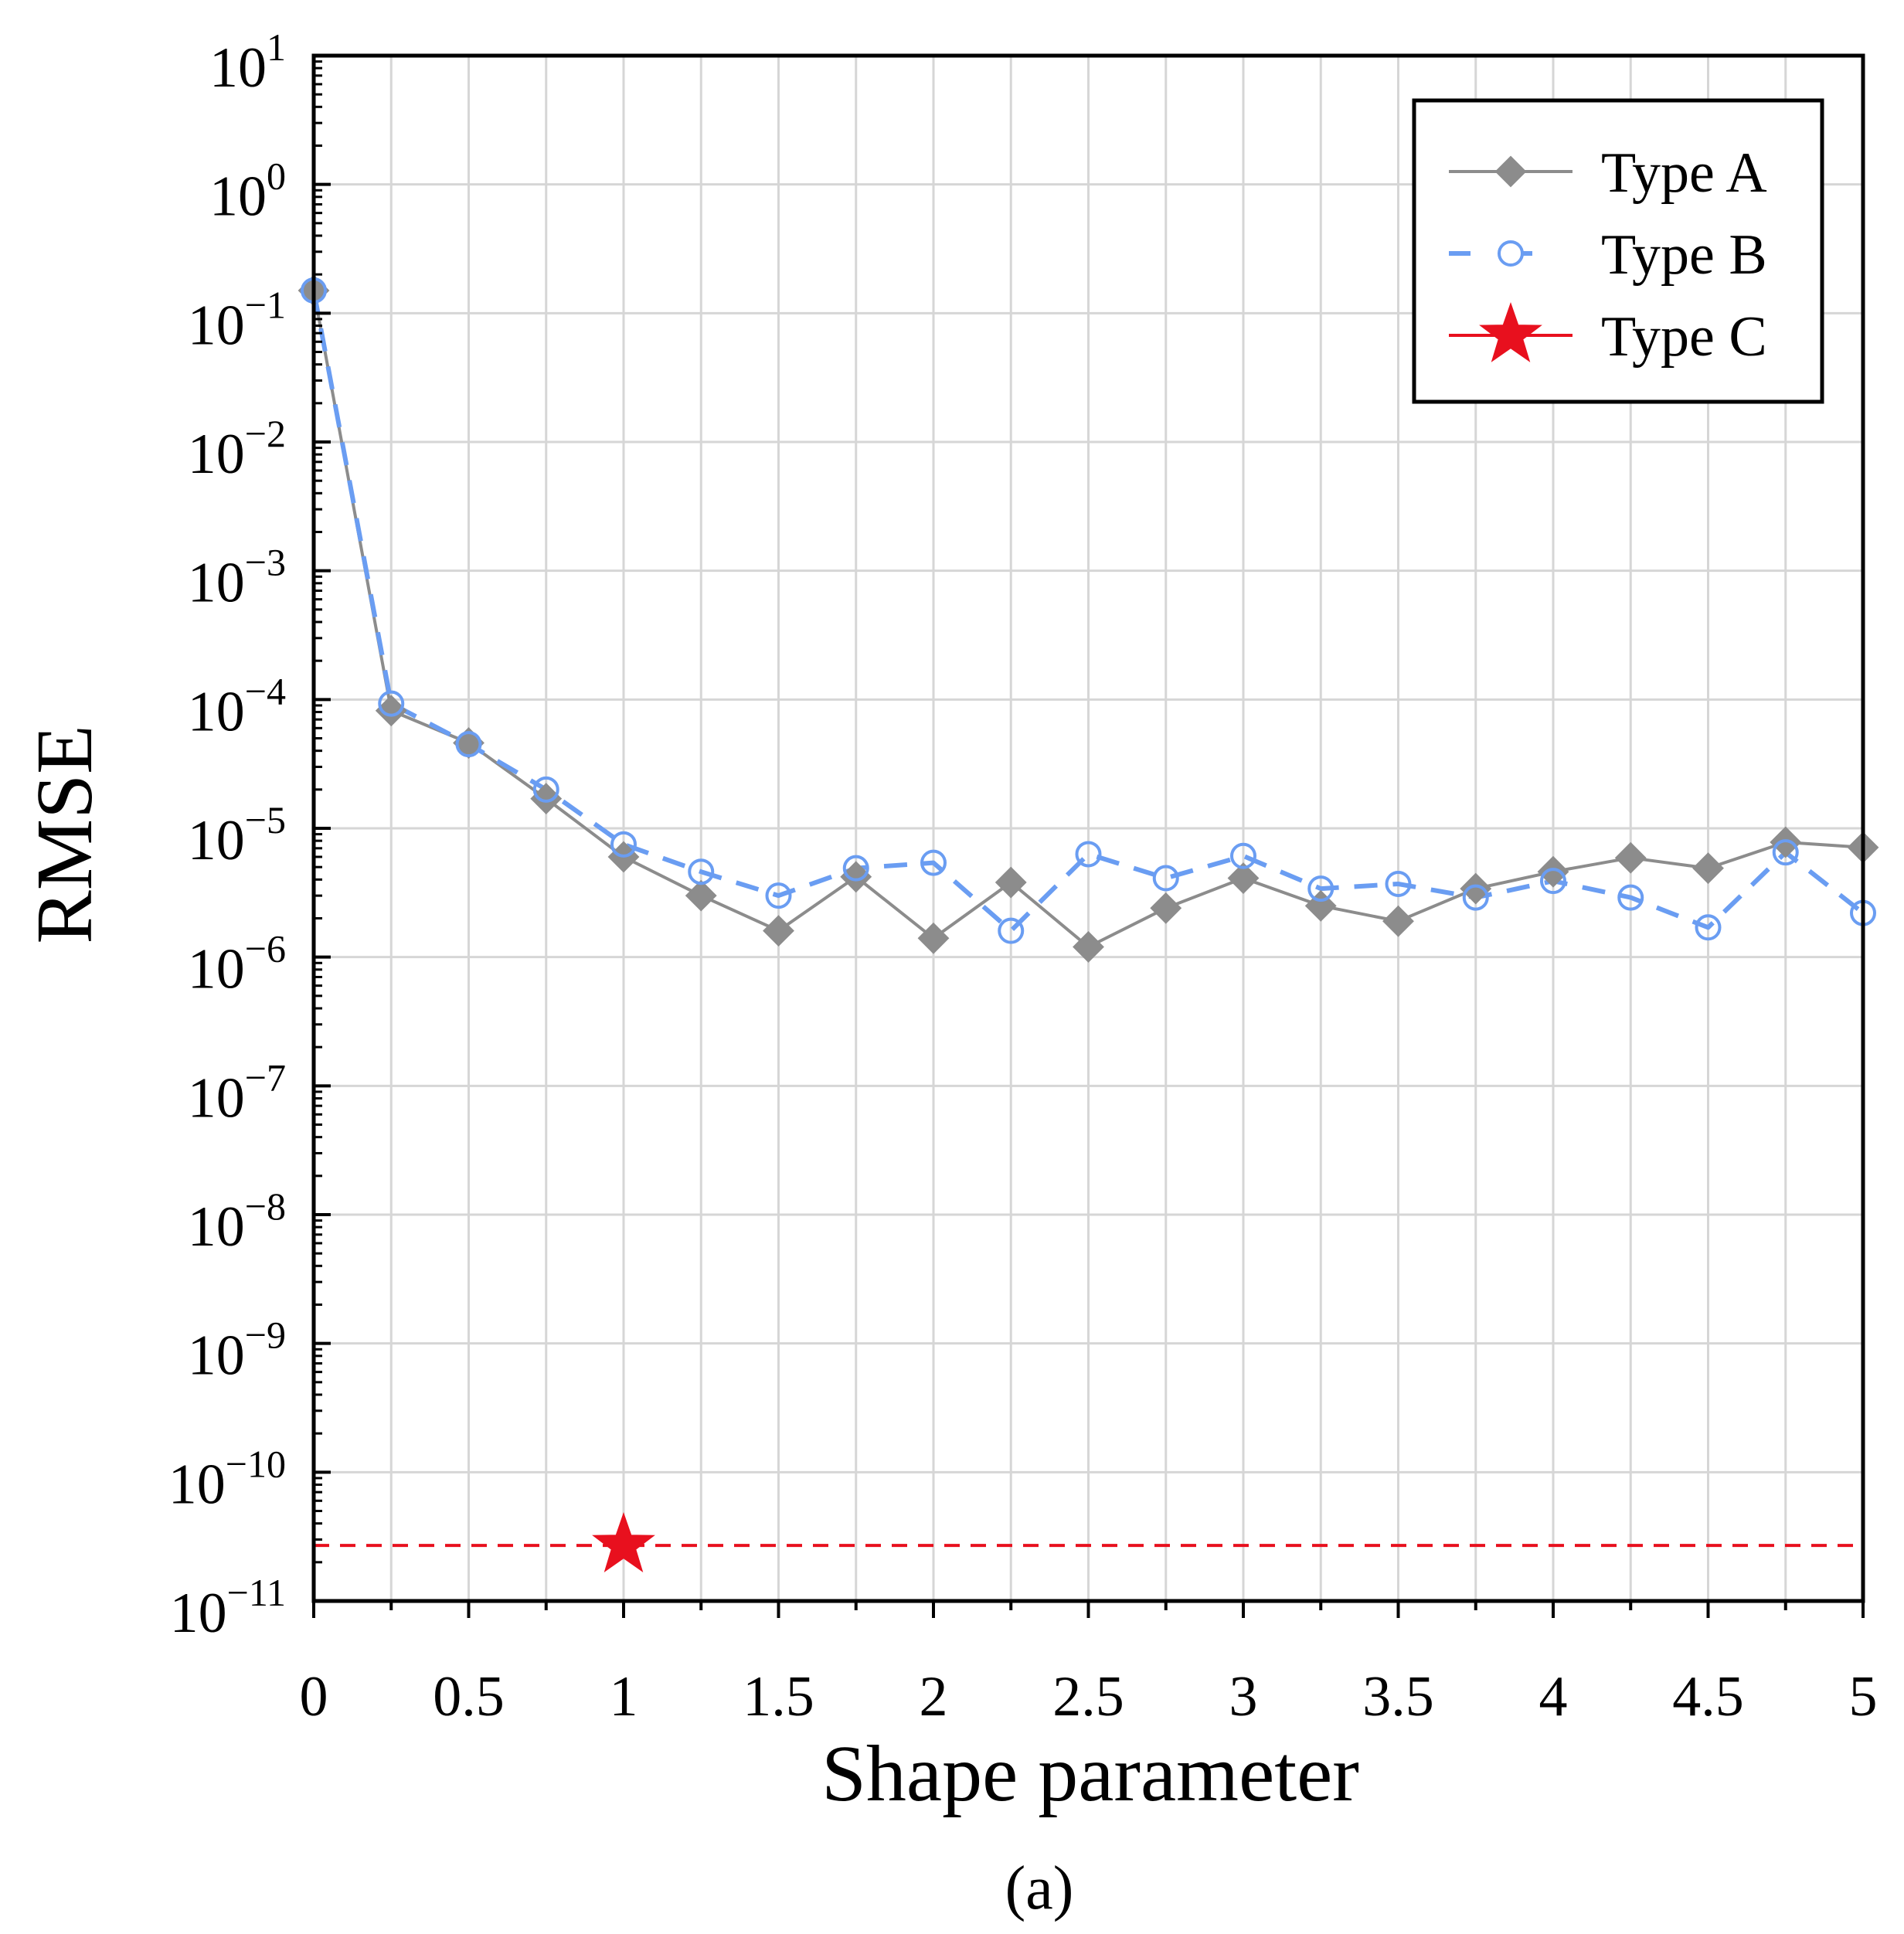 The image size is (1904, 1934). I want to click on y-tick-label: 10⁻⁸, so click(237, 1222).